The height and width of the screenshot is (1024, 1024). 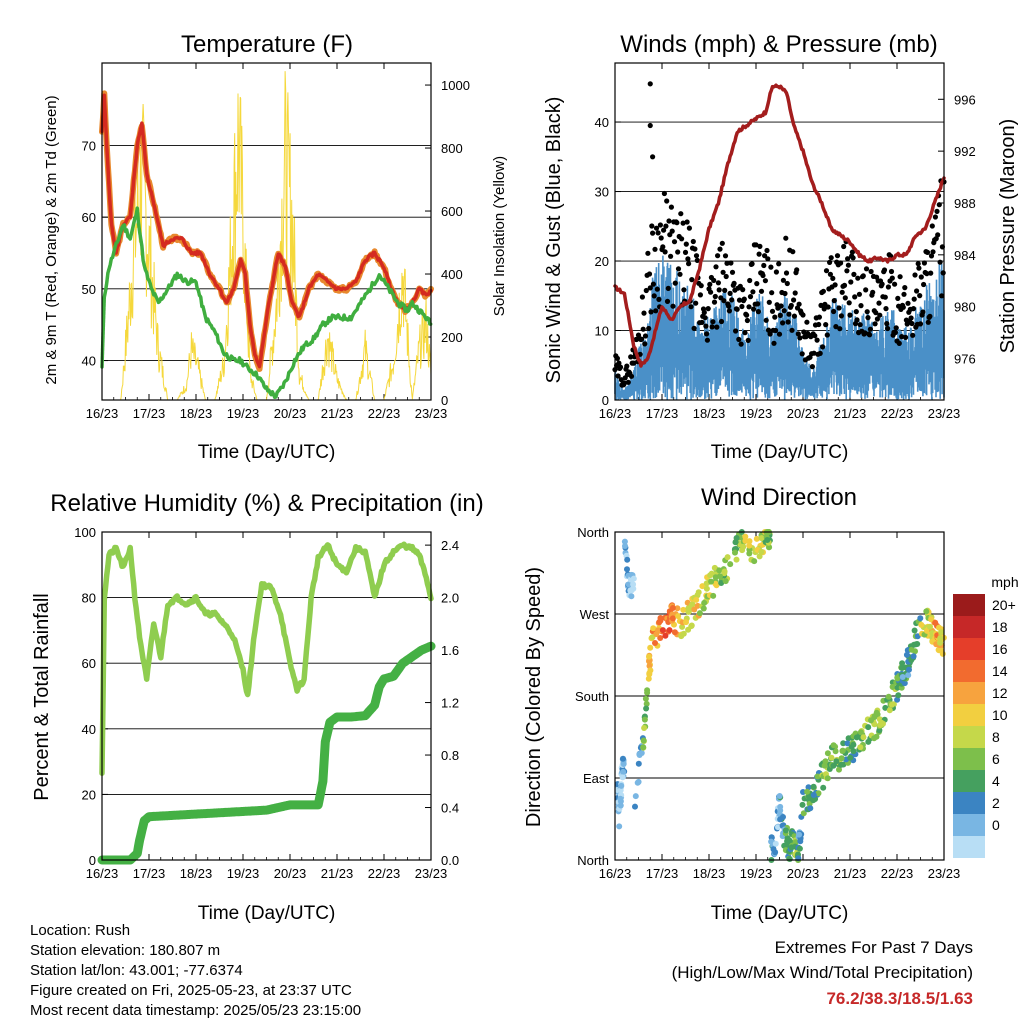 What do you see at coordinates (944, 413) in the screenshot?
I see `x-tick-label: 23/23` at bounding box center [944, 413].